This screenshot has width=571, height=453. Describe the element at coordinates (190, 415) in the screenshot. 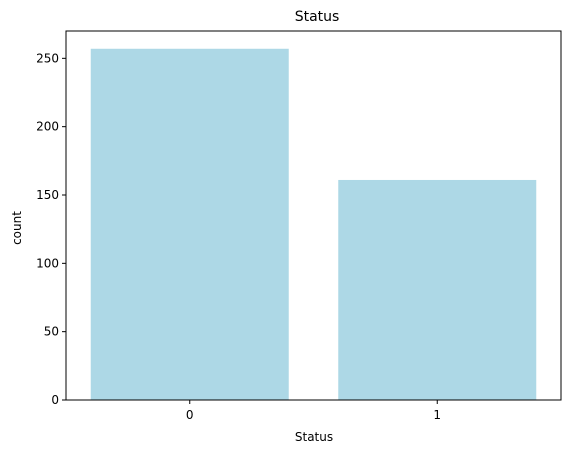

I see `x-tick-label-0: 0` at that location.